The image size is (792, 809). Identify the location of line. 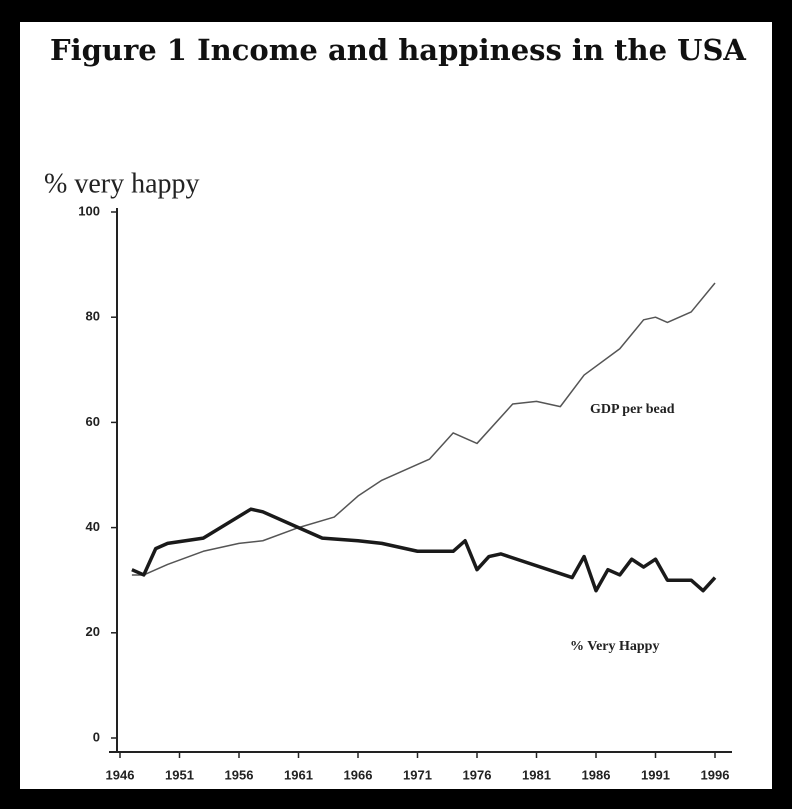
(424, 550).